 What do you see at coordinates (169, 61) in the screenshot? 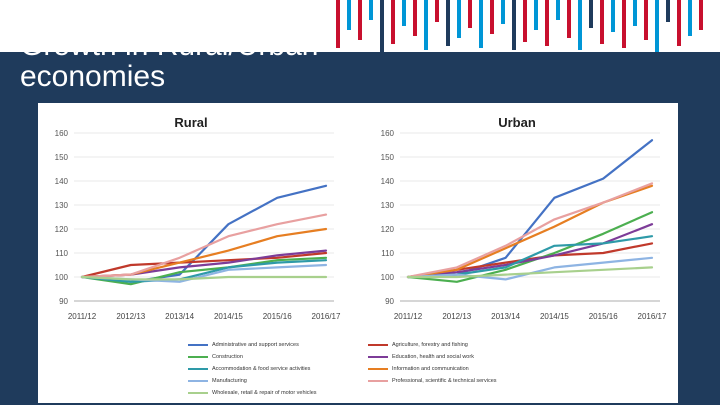
I see `slide-title: Growth in Rural/Urban economies` at bounding box center [169, 61].